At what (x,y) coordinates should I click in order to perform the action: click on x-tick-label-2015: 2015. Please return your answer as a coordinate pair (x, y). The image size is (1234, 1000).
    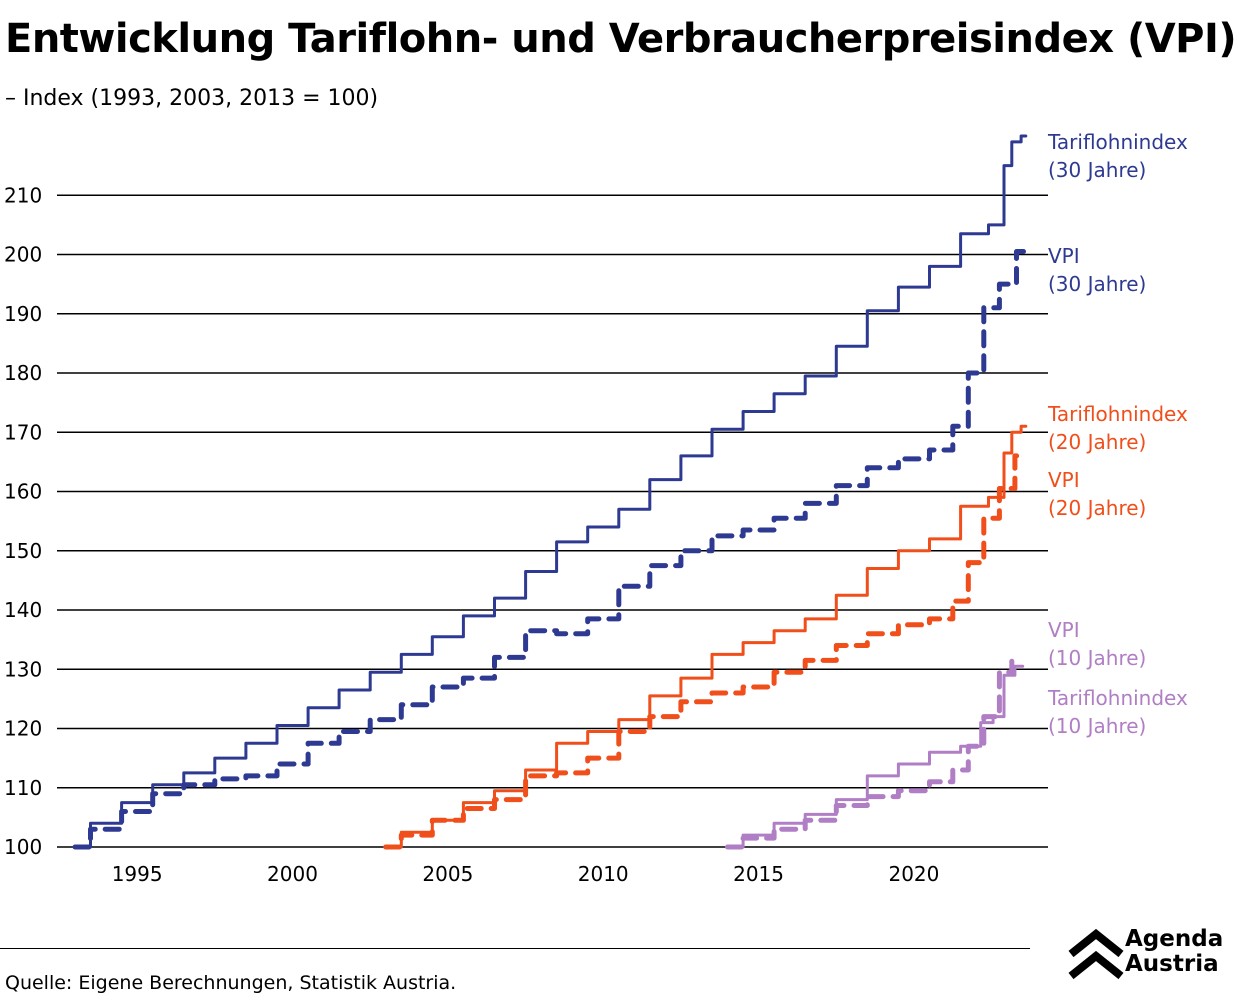
    Looking at the image, I should click on (758, 874).